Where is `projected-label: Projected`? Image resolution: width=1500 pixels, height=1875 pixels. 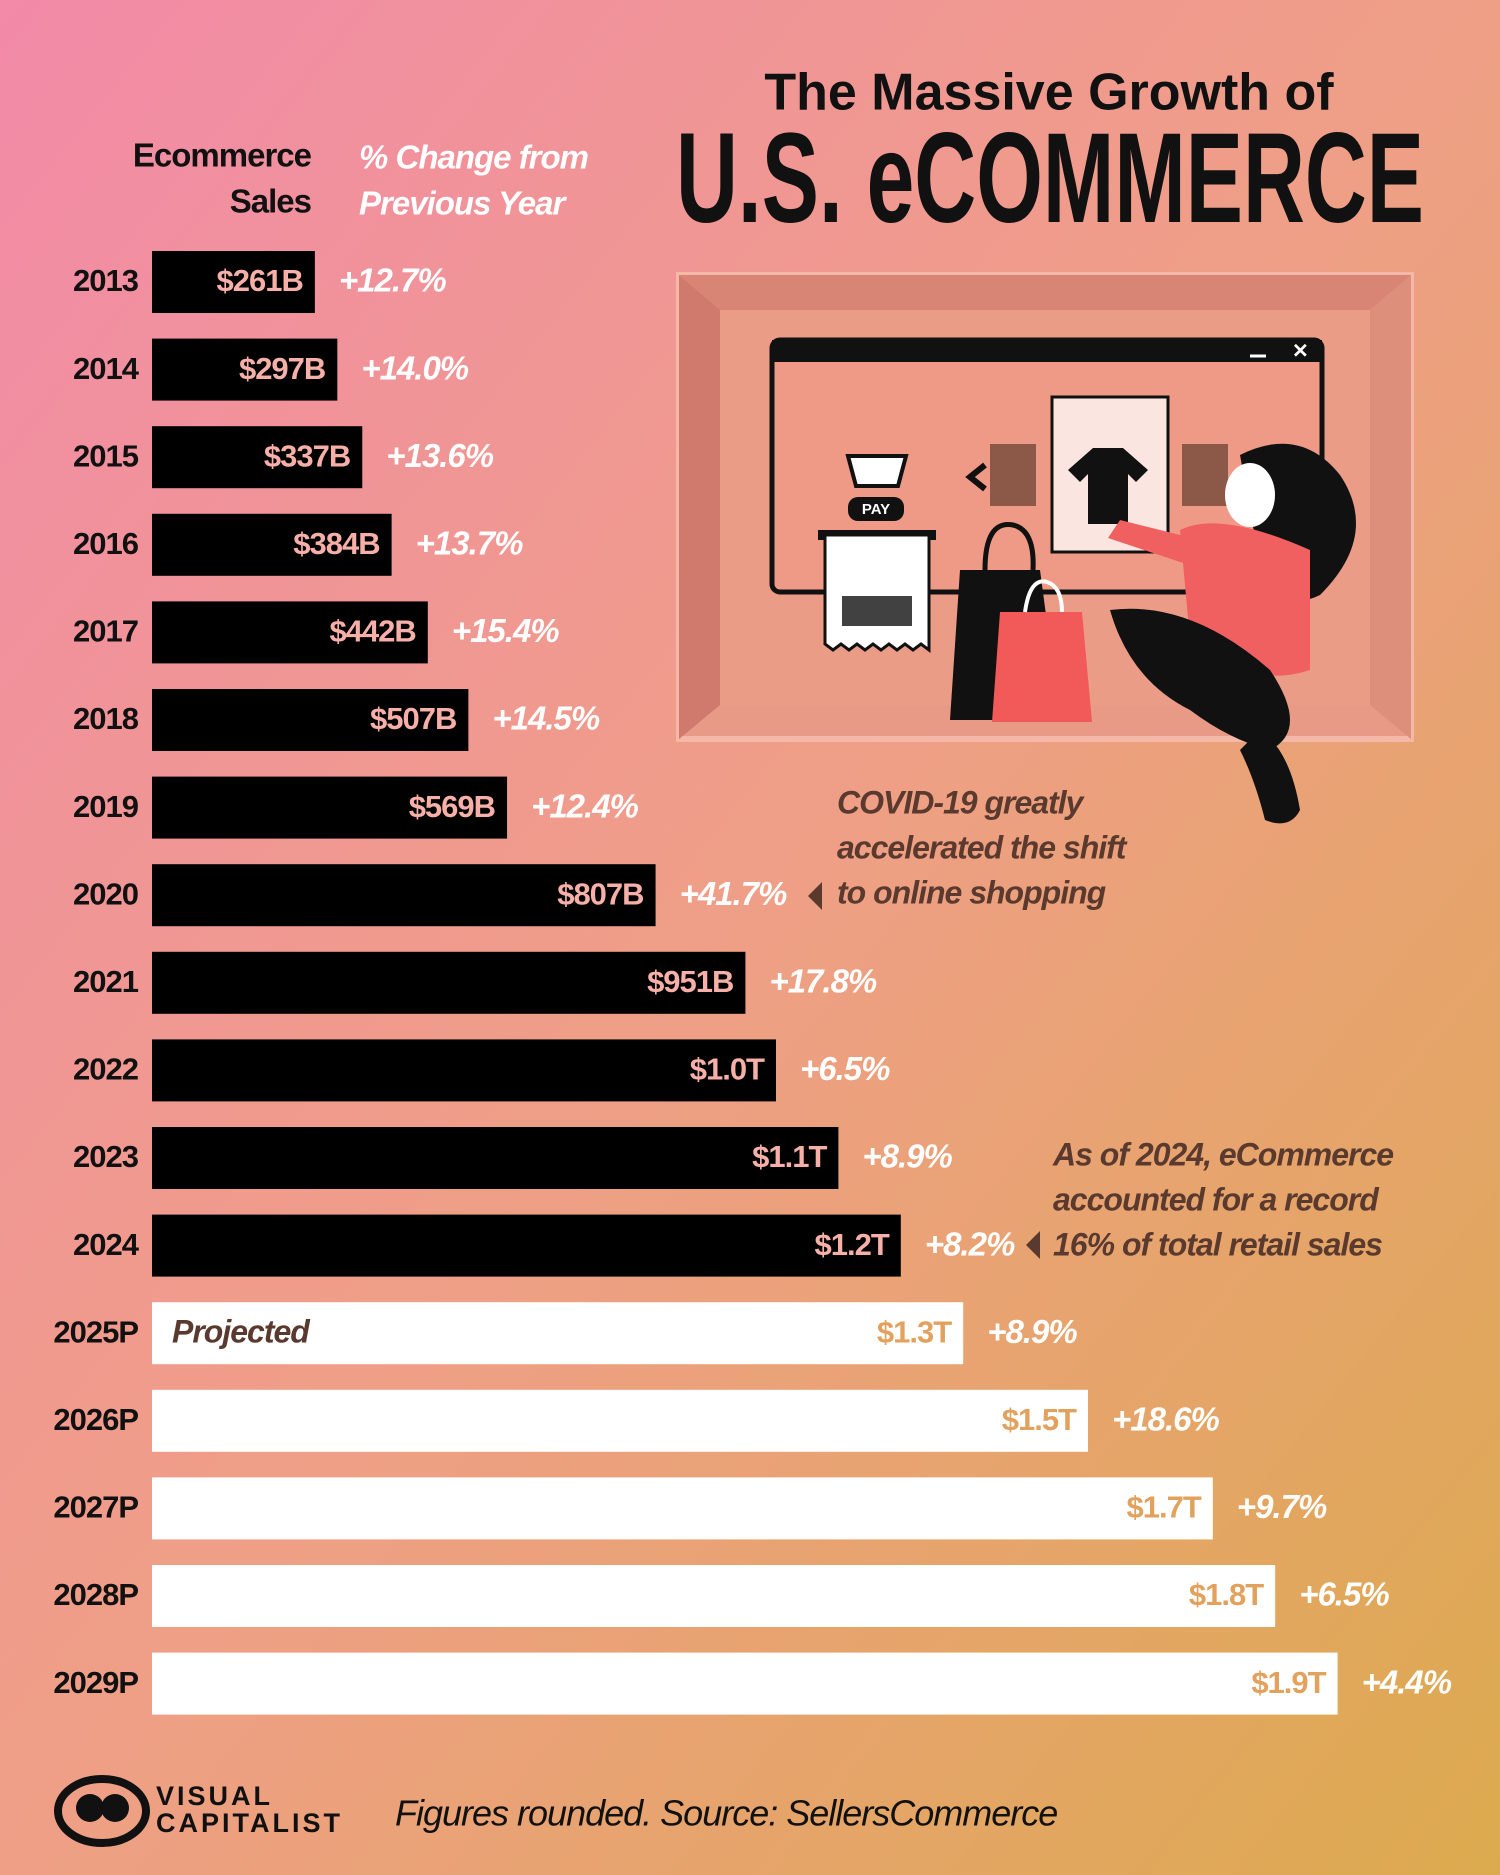
projected-label: Projected is located at coordinates (241, 1332).